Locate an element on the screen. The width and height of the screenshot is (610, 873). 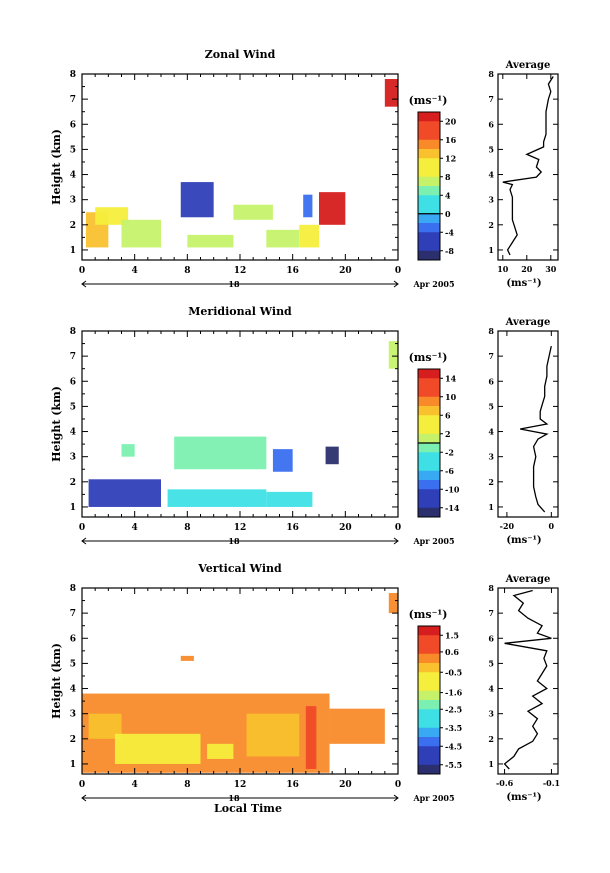
avg-x-tick-label: -20 is located at coordinates (507, 526).